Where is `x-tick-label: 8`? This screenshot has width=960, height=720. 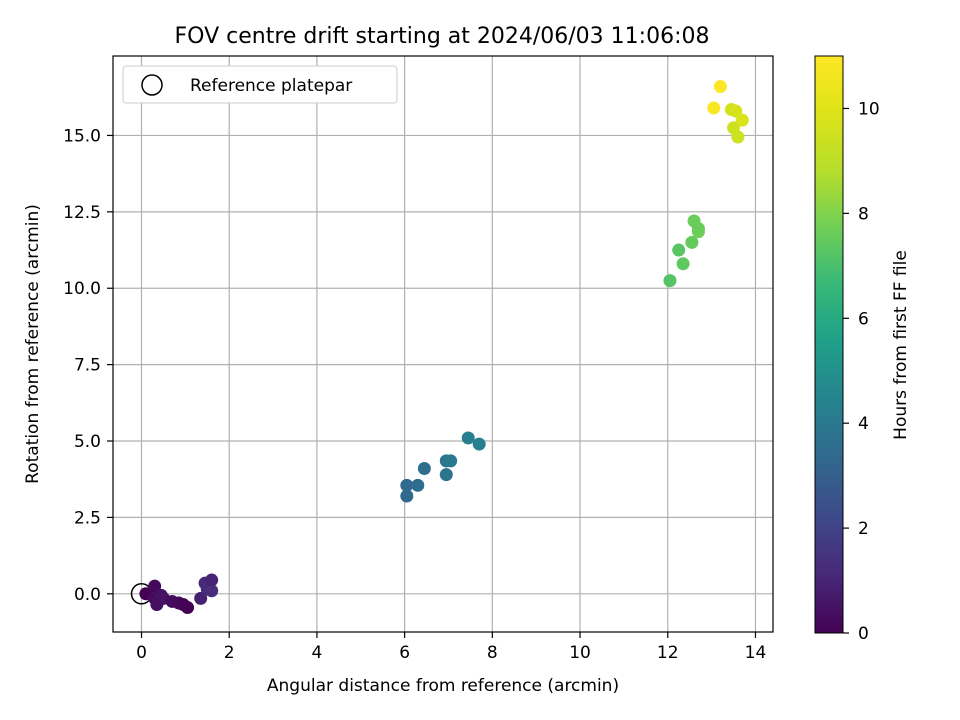 x-tick-label: 8 is located at coordinates (492, 653).